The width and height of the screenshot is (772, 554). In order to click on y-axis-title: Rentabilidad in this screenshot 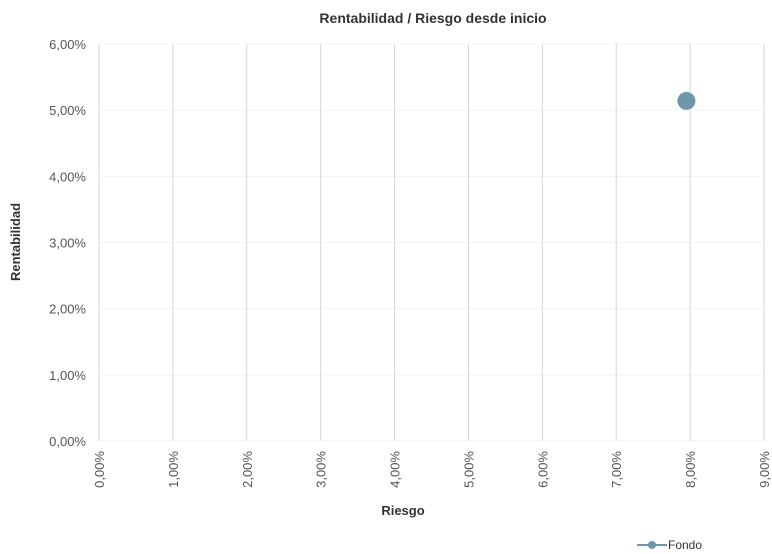, I will do `click(15, 242)`.